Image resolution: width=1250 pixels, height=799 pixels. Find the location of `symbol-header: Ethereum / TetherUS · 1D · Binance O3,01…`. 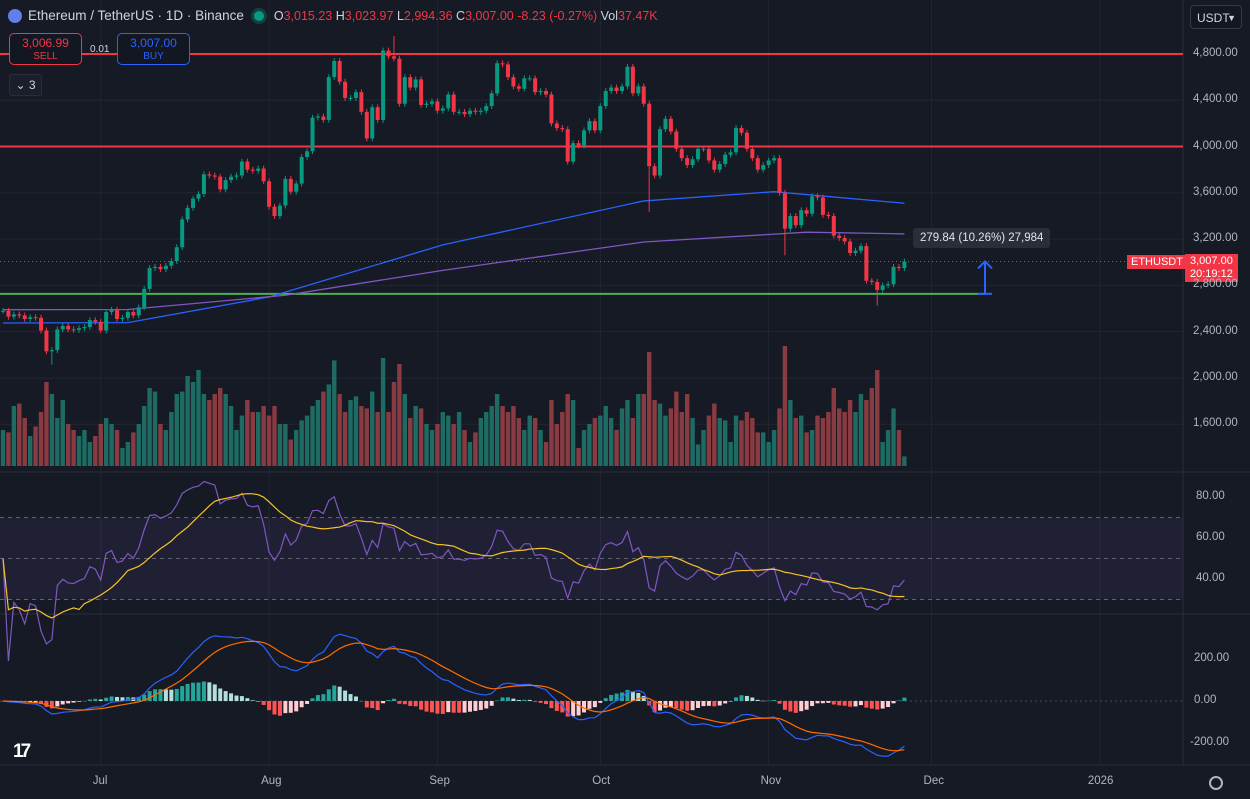

symbol-header: Ethereum / TetherUS · 1D · Binance O3,01… is located at coordinates (333, 15).